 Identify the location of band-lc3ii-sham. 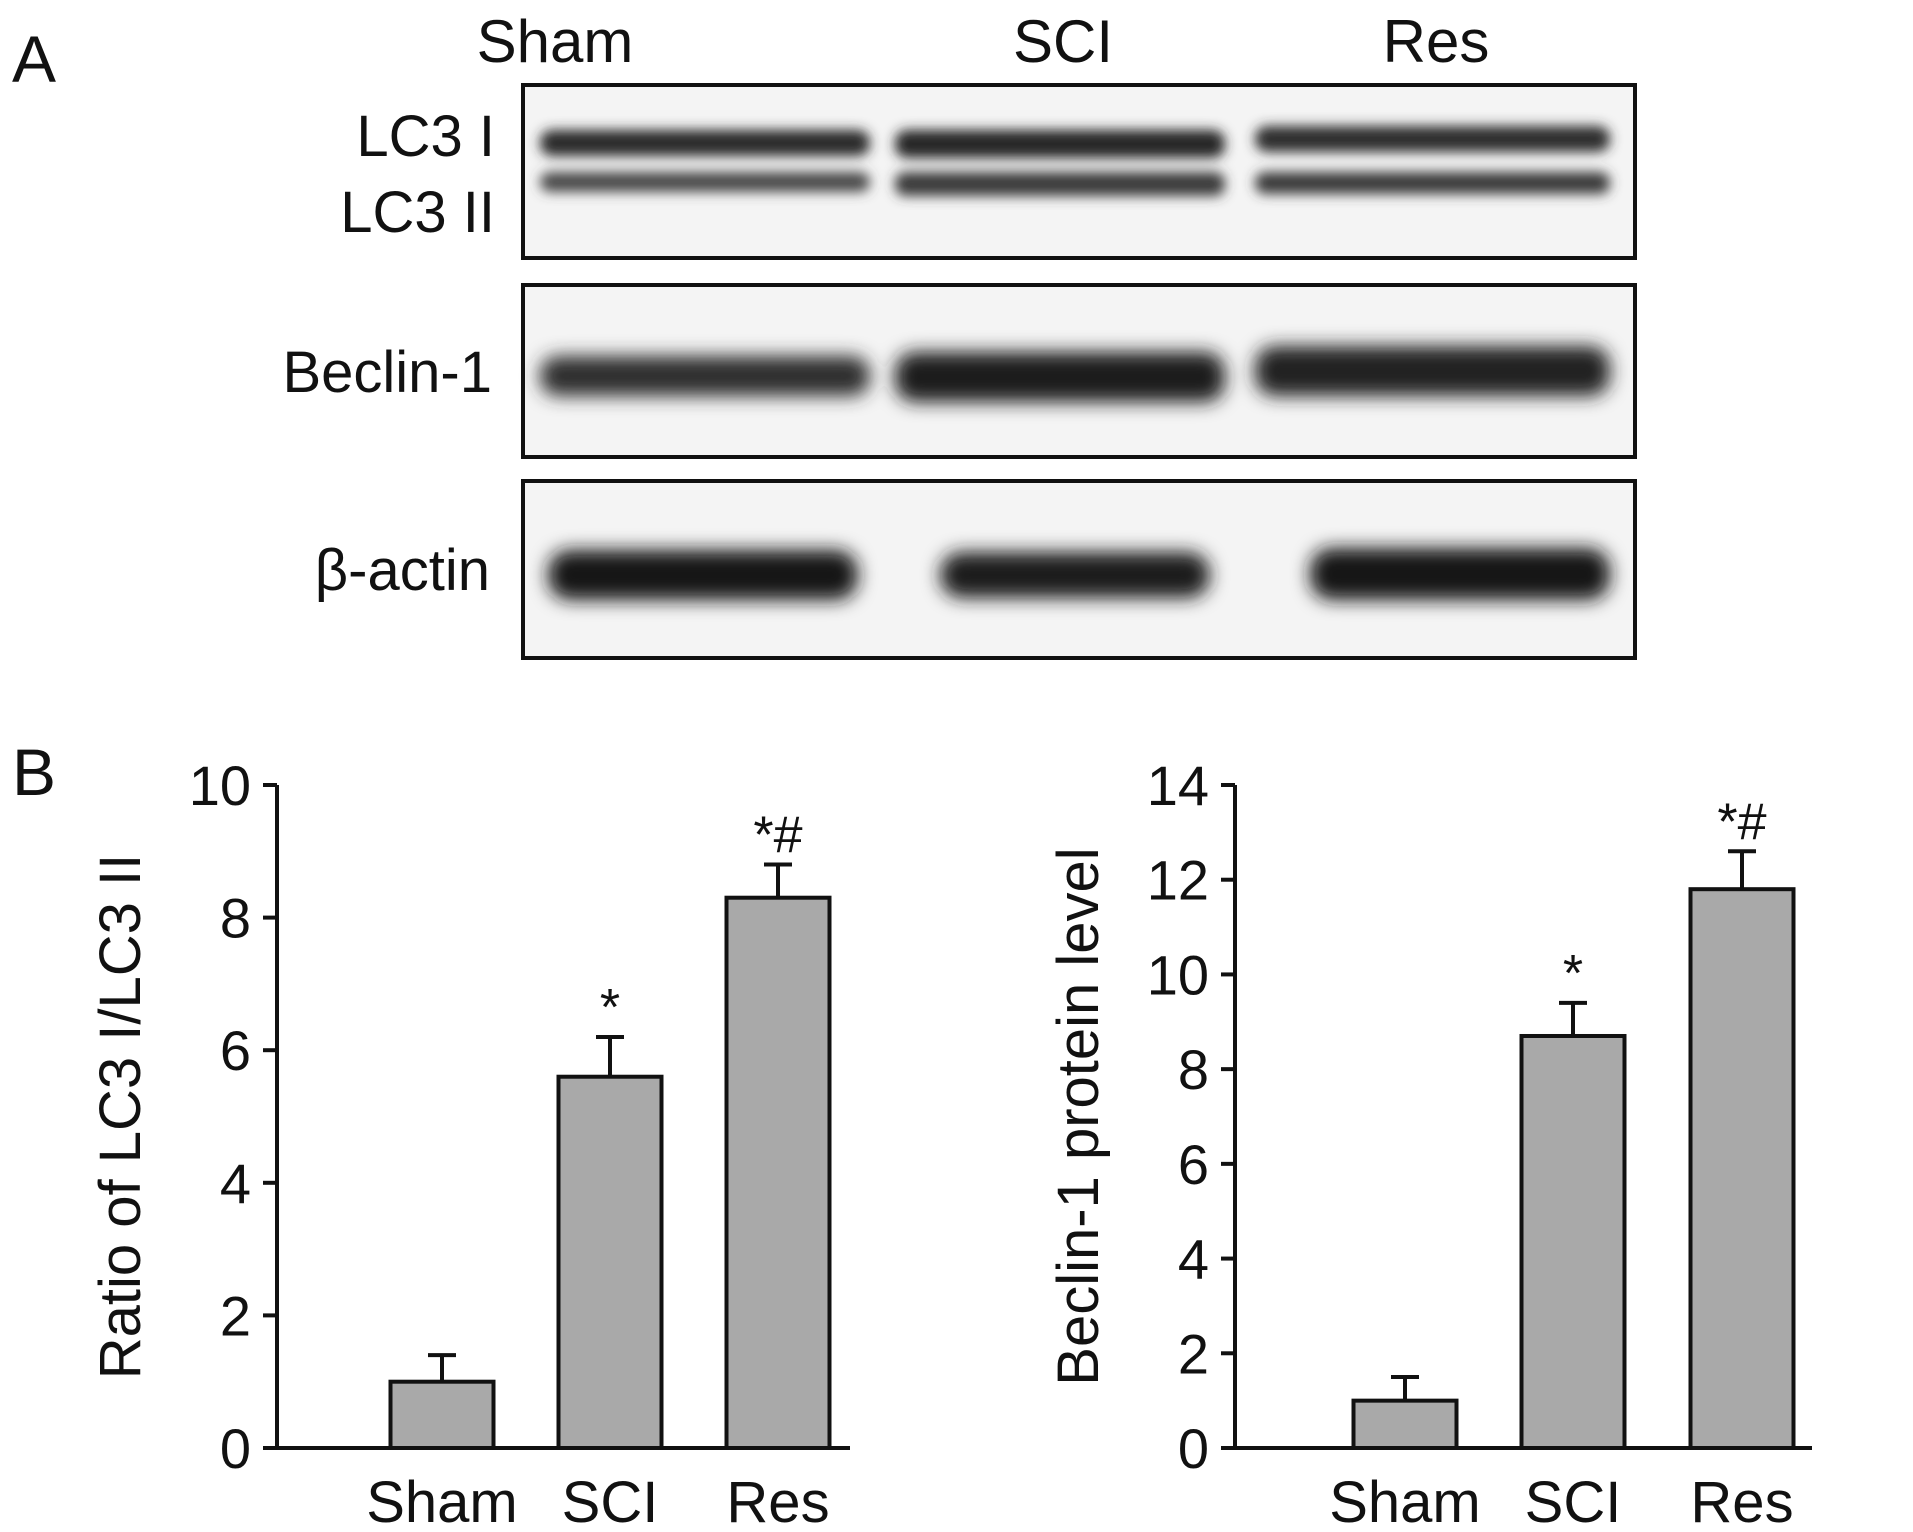
(705, 182).